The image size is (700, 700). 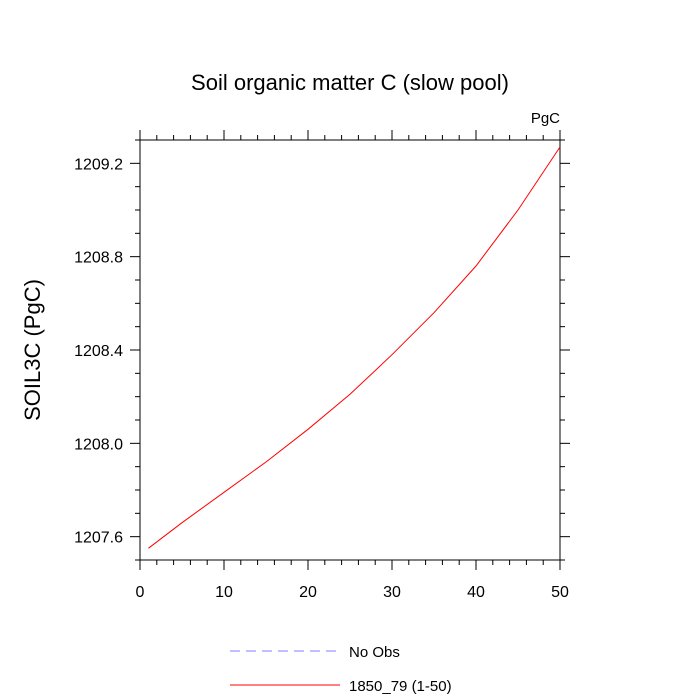 I want to click on legend-label-run: 1850_79 (1-50), so click(x=400, y=686).